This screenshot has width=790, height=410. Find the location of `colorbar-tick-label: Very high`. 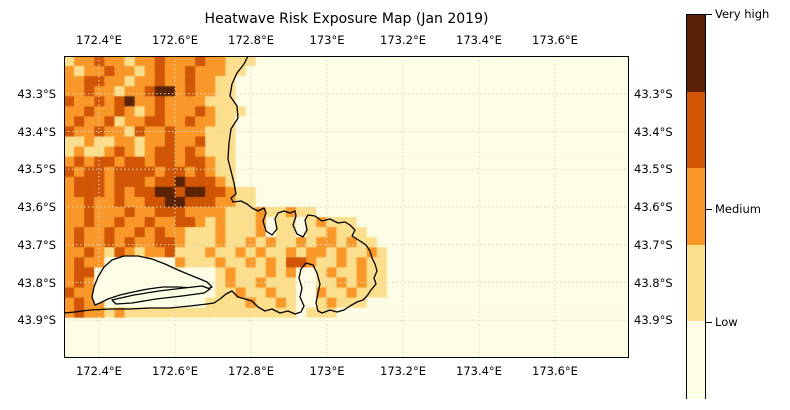

colorbar-tick-label: Very high is located at coordinates (742, 14).